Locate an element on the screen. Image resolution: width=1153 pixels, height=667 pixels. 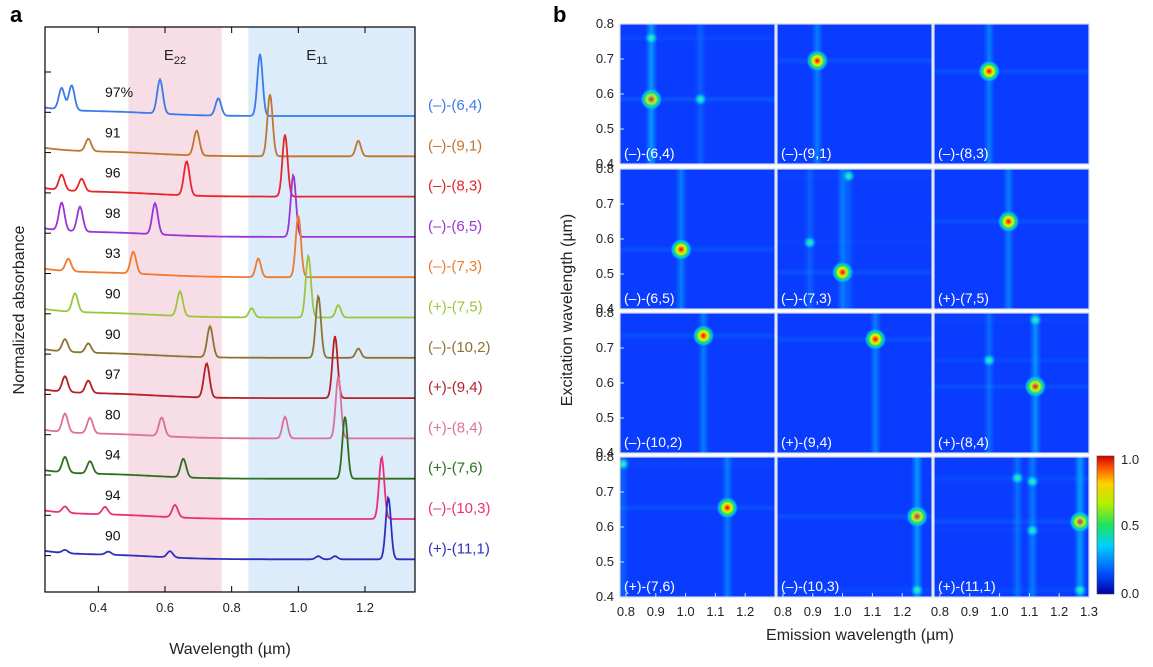
pl-map-cell: (–)-(7,3) is located at coordinates (854, 239).